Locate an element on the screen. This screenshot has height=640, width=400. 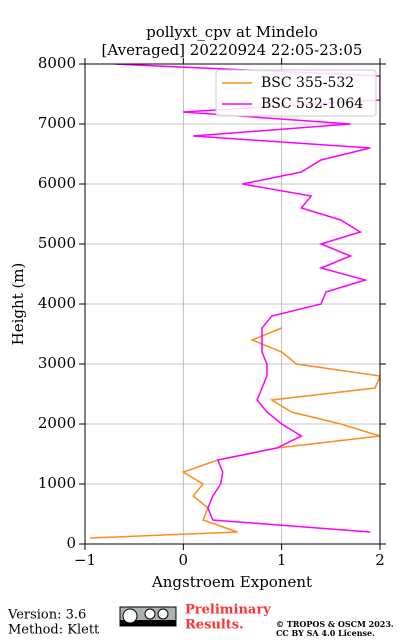
copyright: © TROPOS & OSCM 2023. is located at coordinates (335, 624).